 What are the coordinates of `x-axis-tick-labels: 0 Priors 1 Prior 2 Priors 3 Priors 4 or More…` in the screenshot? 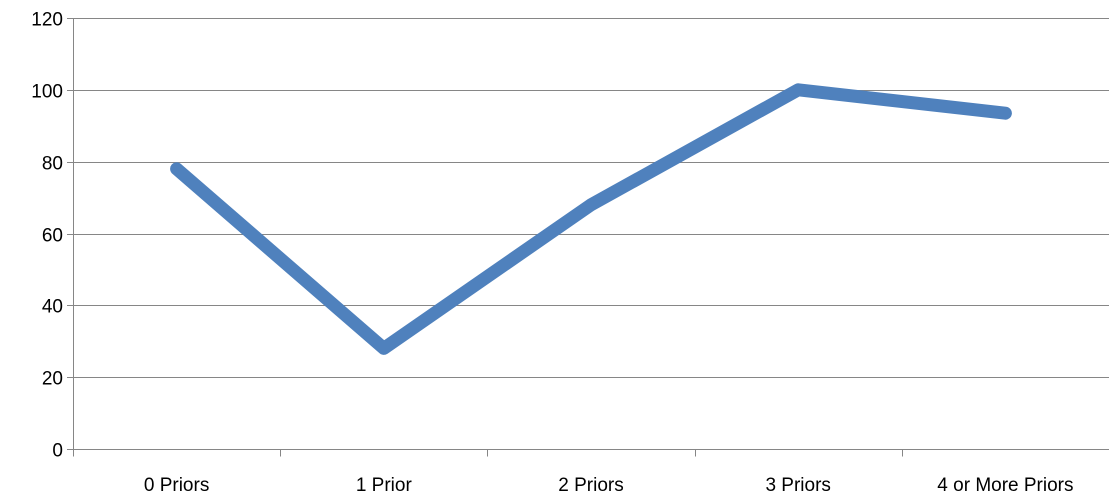 It's located at (609, 485).